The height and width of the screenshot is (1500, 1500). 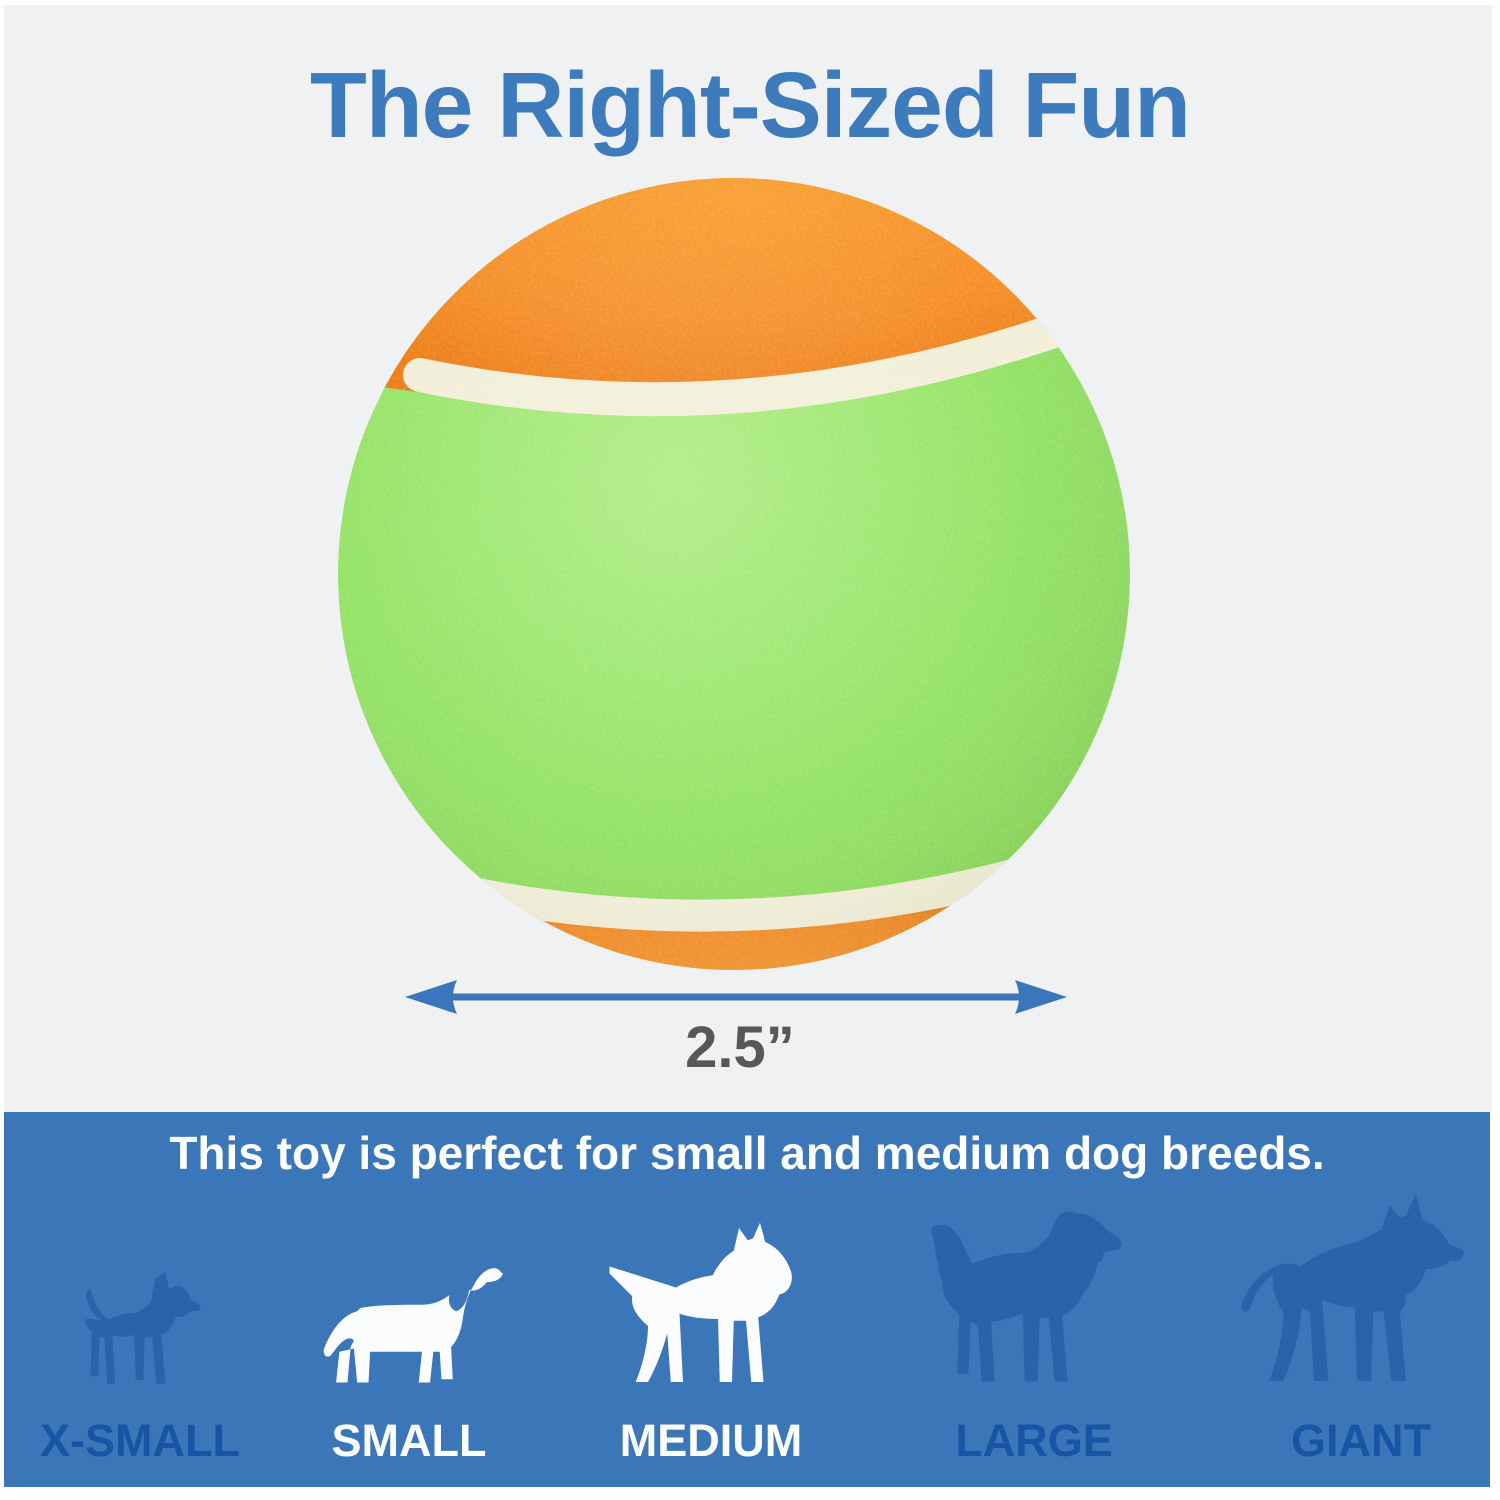 What do you see at coordinates (1026, 1296) in the screenshot?
I see `retriever-icon` at bounding box center [1026, 1296].